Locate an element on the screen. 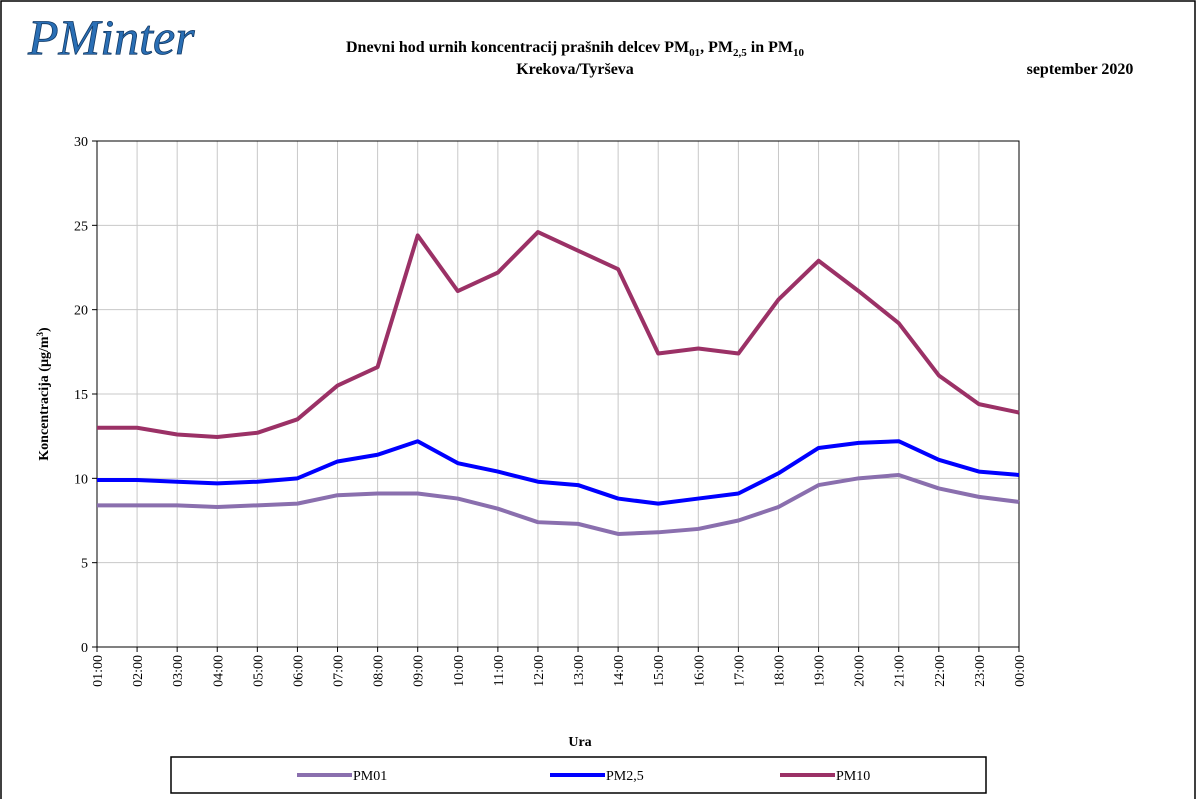 The image size is (1197, 799). x-tick-label: 23:00 is located at coordinates (980, 671).